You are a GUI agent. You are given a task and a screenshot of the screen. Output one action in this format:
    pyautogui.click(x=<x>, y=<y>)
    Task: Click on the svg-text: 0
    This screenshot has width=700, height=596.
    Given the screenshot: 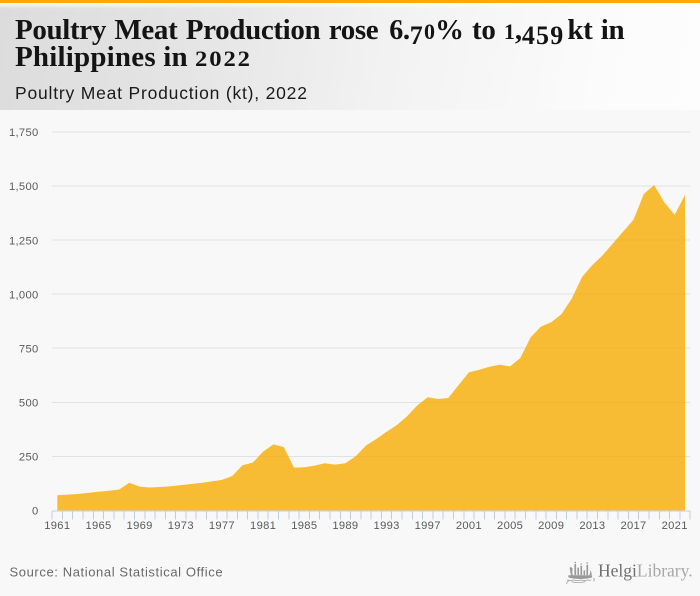 What is the action you would take?
    pyautogui.click(x=35, y=512)
    